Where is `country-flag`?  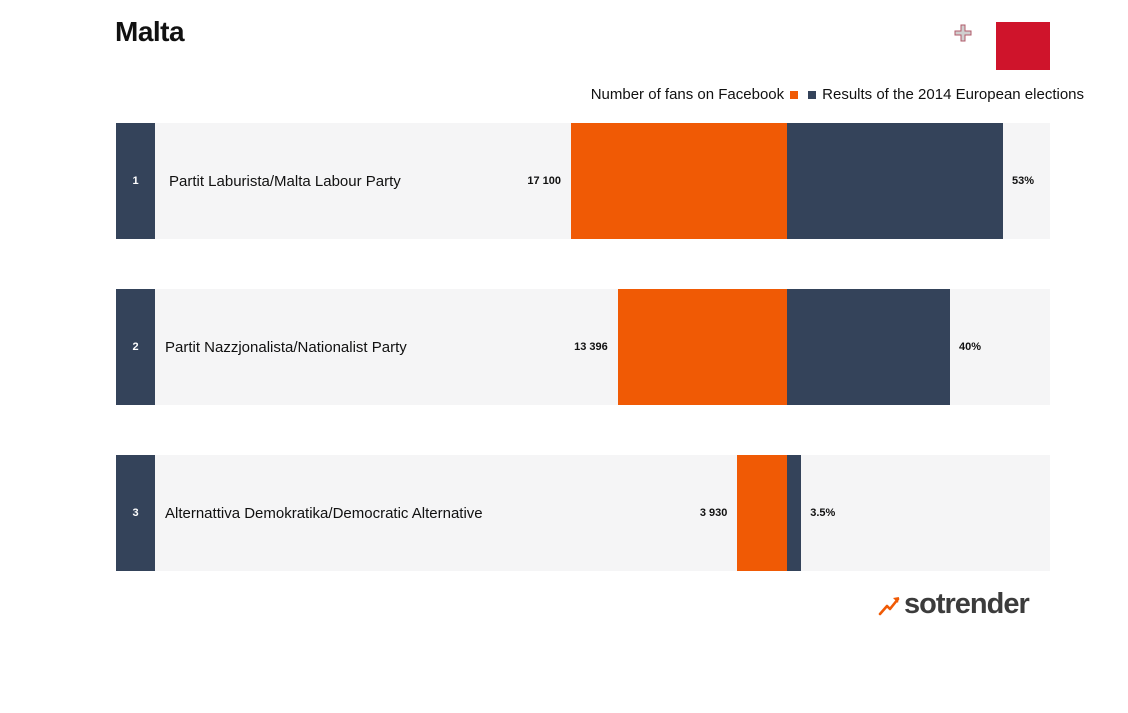
country-flag is located at coordinates (1000, 46).